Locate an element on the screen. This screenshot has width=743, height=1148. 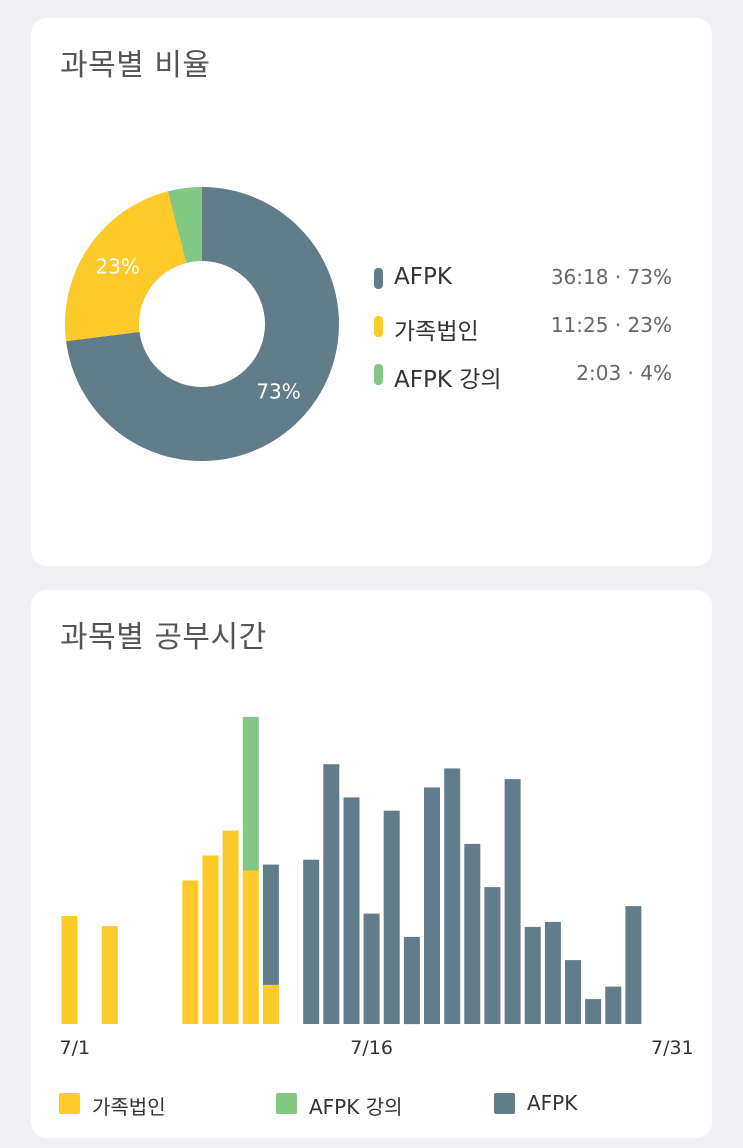
ratio-card-title: 과목별 비율 is located at coordinates (135, 65).